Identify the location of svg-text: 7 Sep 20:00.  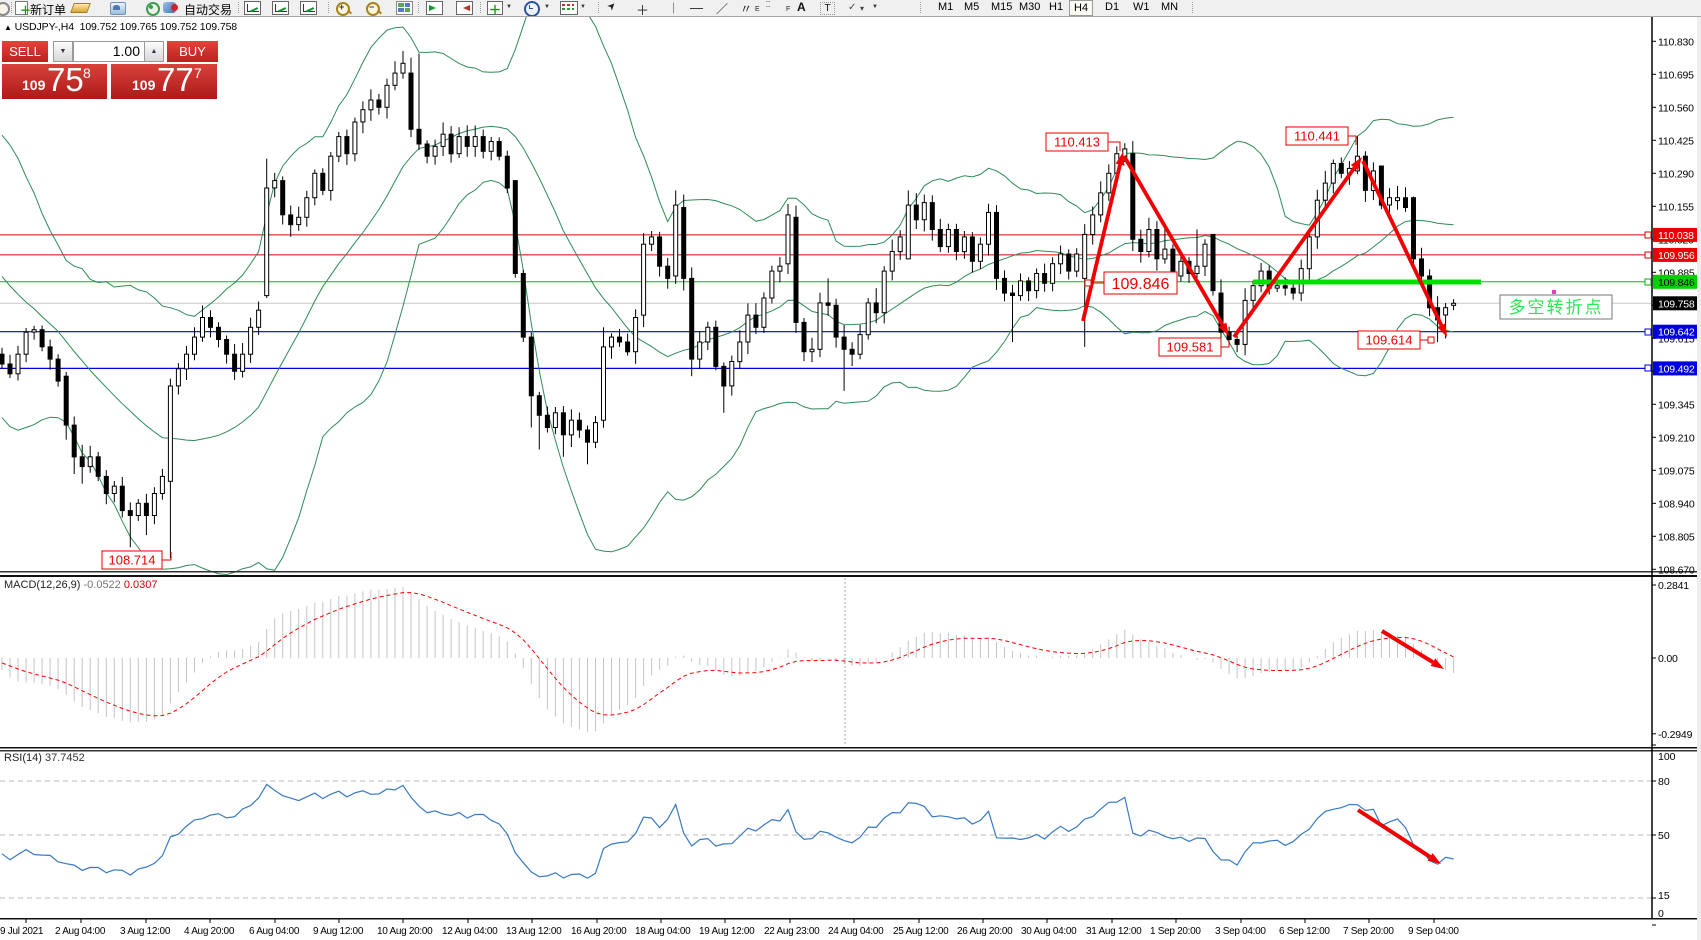
(1368, 931).